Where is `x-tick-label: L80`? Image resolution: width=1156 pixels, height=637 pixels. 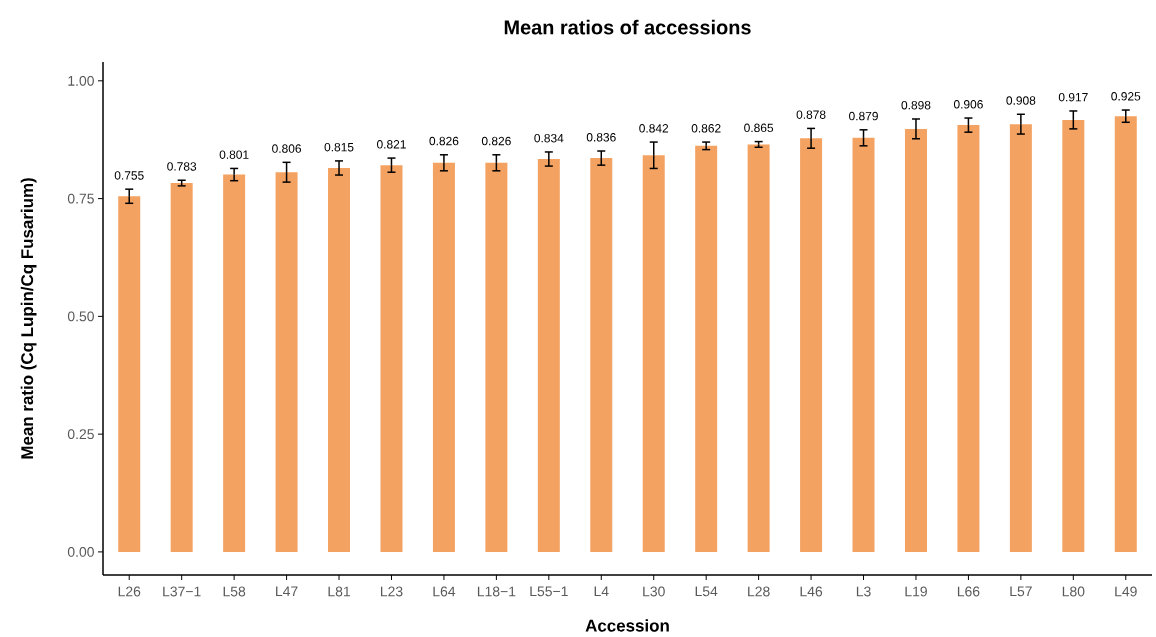
x-tick-label: L80 is located at coordinates (1073, 591).